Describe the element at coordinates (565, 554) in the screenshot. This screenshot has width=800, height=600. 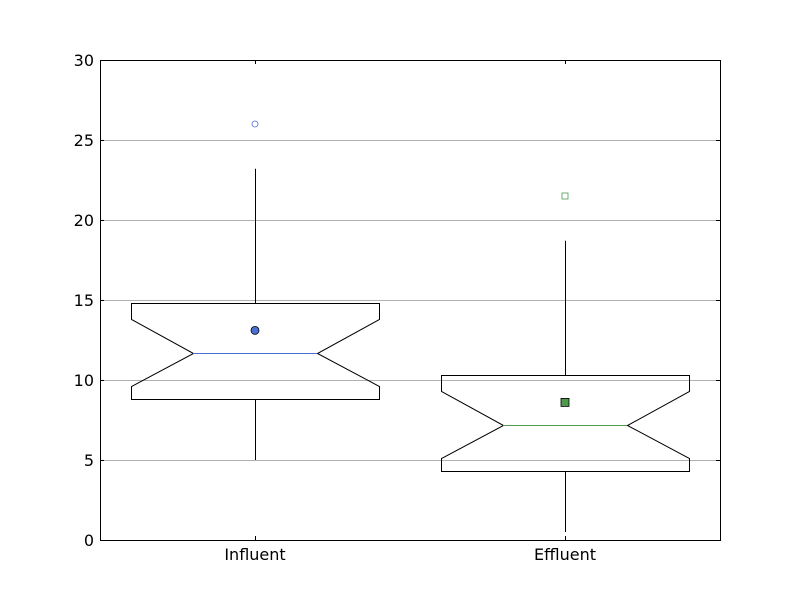
I see `x-tick-label-effluent: Effluent` at that location.